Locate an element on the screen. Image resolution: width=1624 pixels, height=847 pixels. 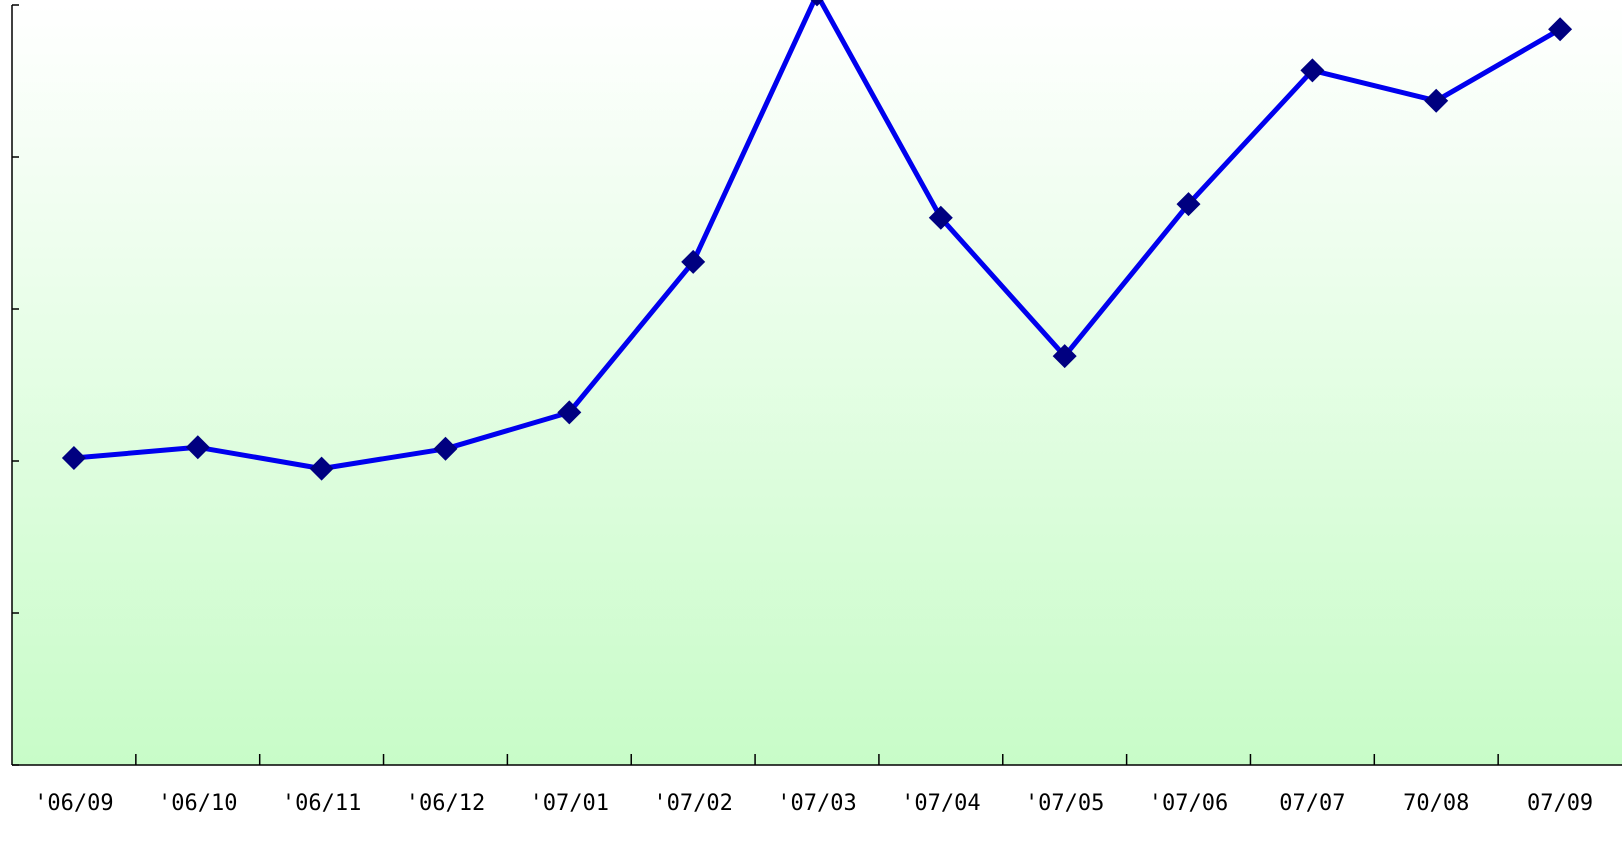
x-tick-label: '07/02 is located at coordinates (692, 803).